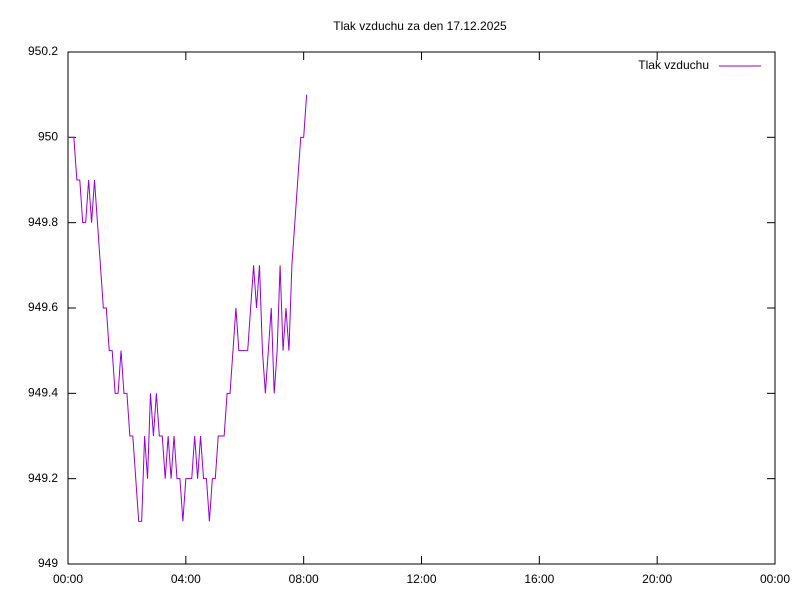 This screenshot has height=600, width=800. What do you see at coordinates (48, 563) in the screenshot?
I see `y-tick-label: 949` at bounding box center [48, 563].